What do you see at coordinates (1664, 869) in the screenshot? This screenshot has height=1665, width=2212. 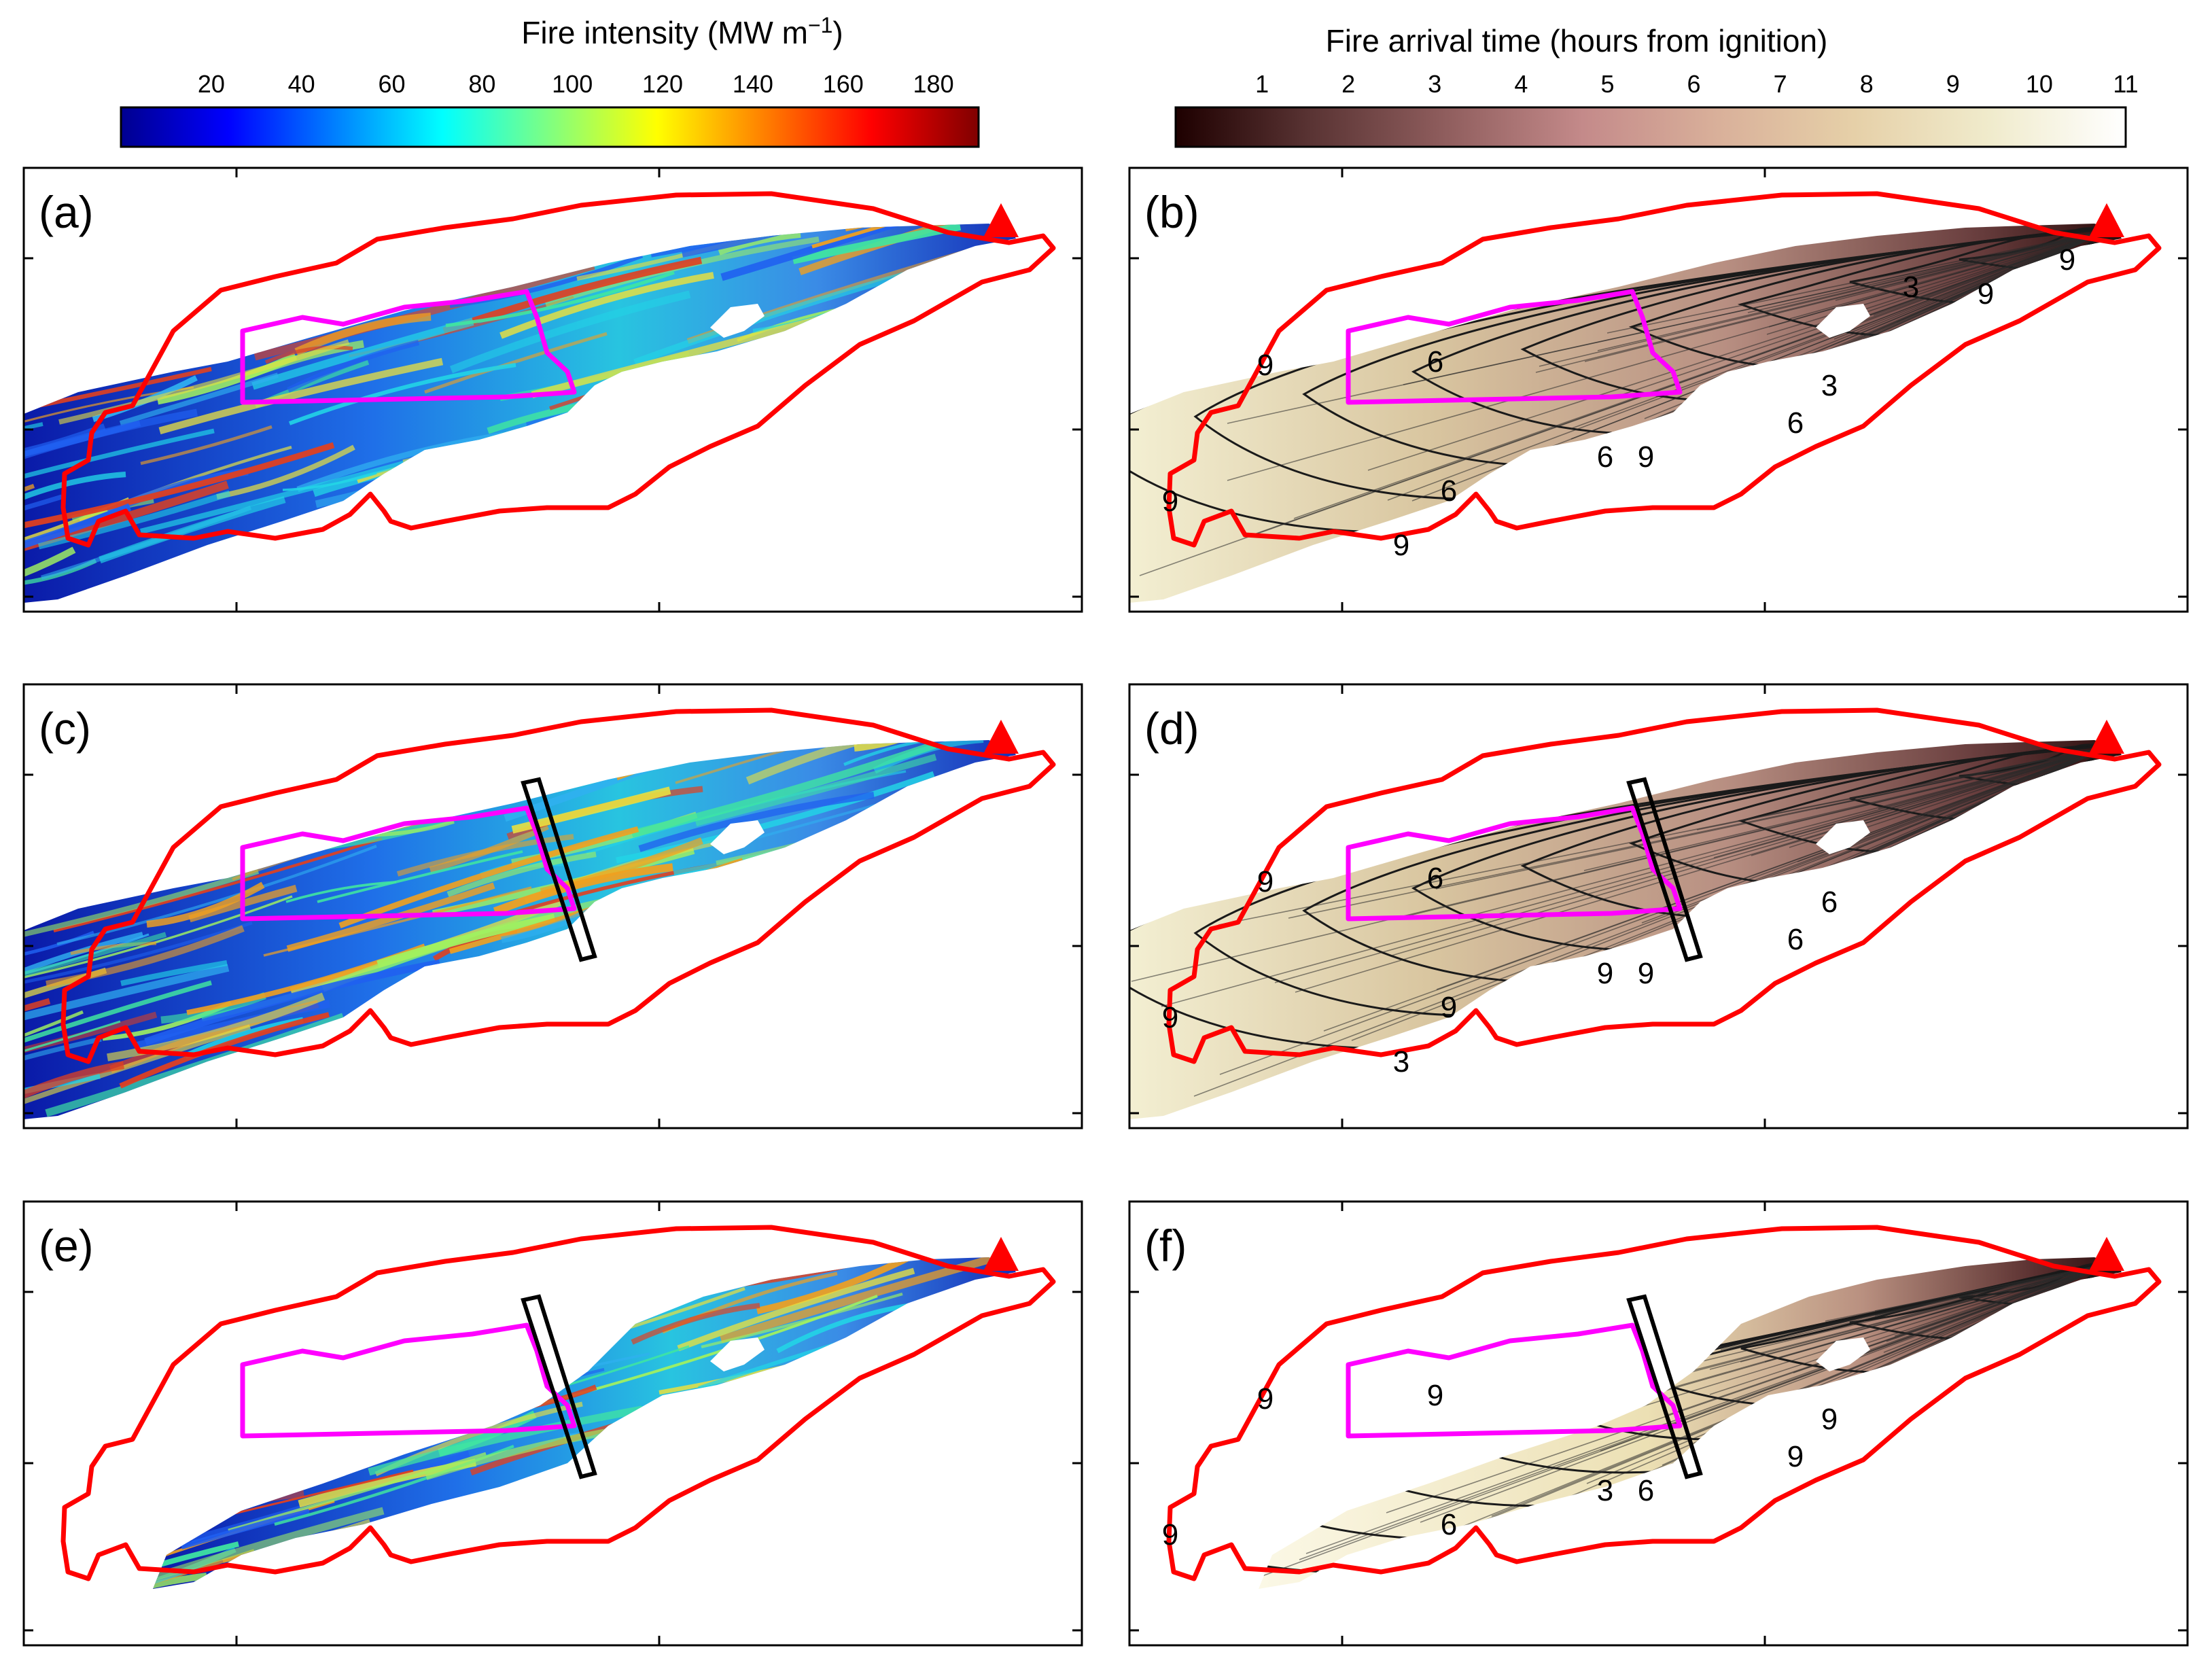 I see `firebreak-outline` at bounding box center [1664, 869].